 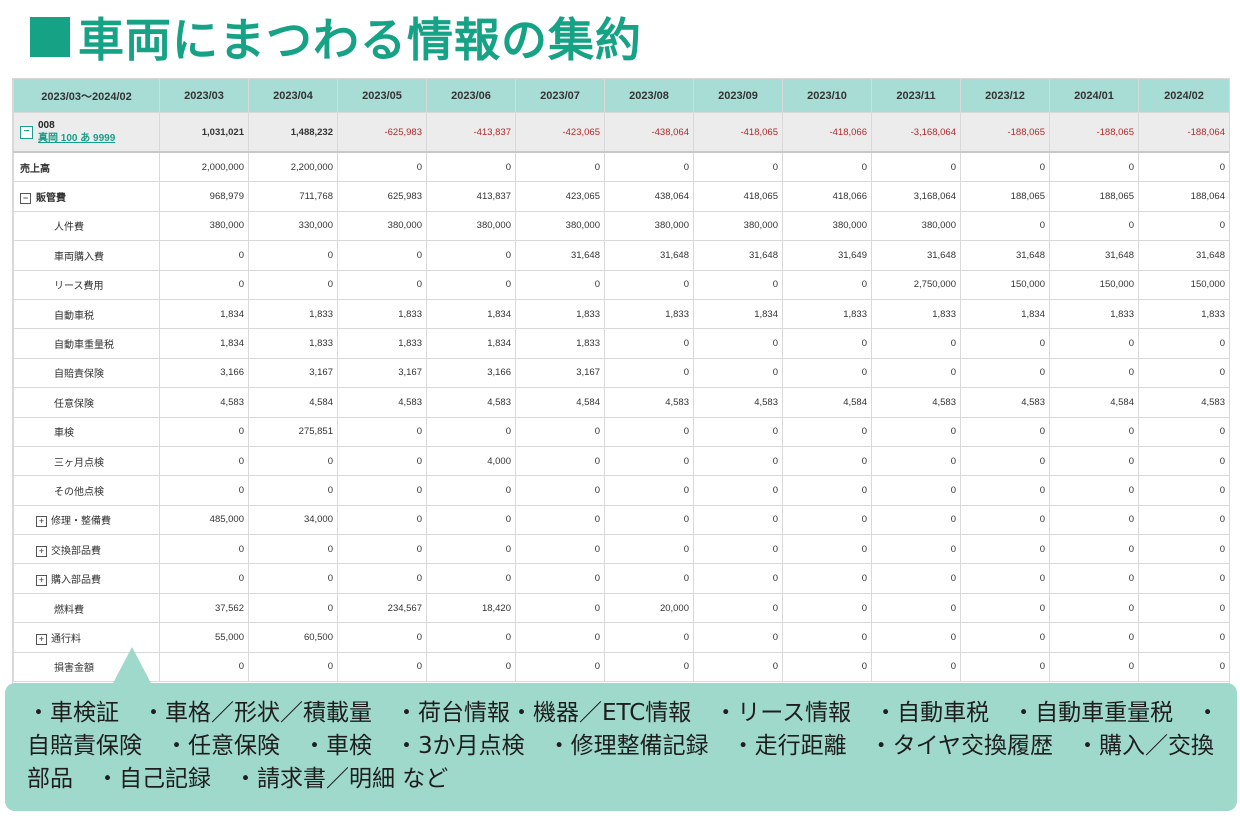 I want to click on month-header: 2023/03, so click(x=204, y=95).